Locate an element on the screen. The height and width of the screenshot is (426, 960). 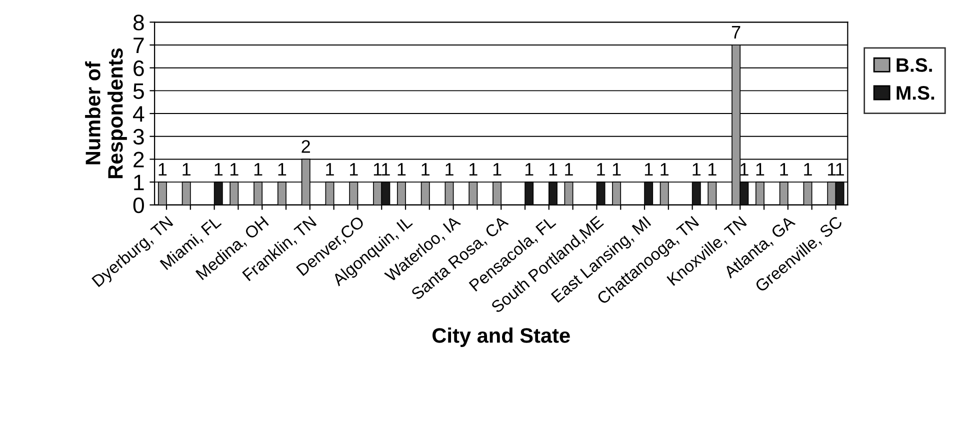
y-tick-label: 2 is located at coordinates (139, 160).